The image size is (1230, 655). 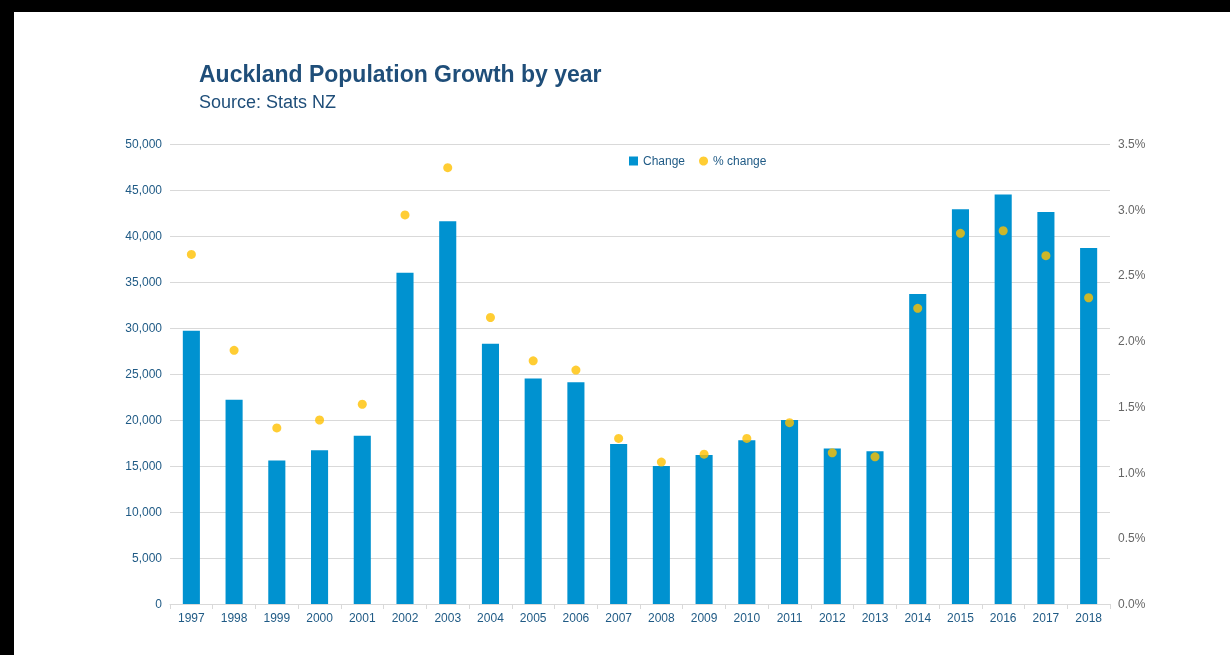 What do you see at coordinates (448, 618) in the screenshot?
I see `x-tick-label: 2003` at bounding box center [448, 618].